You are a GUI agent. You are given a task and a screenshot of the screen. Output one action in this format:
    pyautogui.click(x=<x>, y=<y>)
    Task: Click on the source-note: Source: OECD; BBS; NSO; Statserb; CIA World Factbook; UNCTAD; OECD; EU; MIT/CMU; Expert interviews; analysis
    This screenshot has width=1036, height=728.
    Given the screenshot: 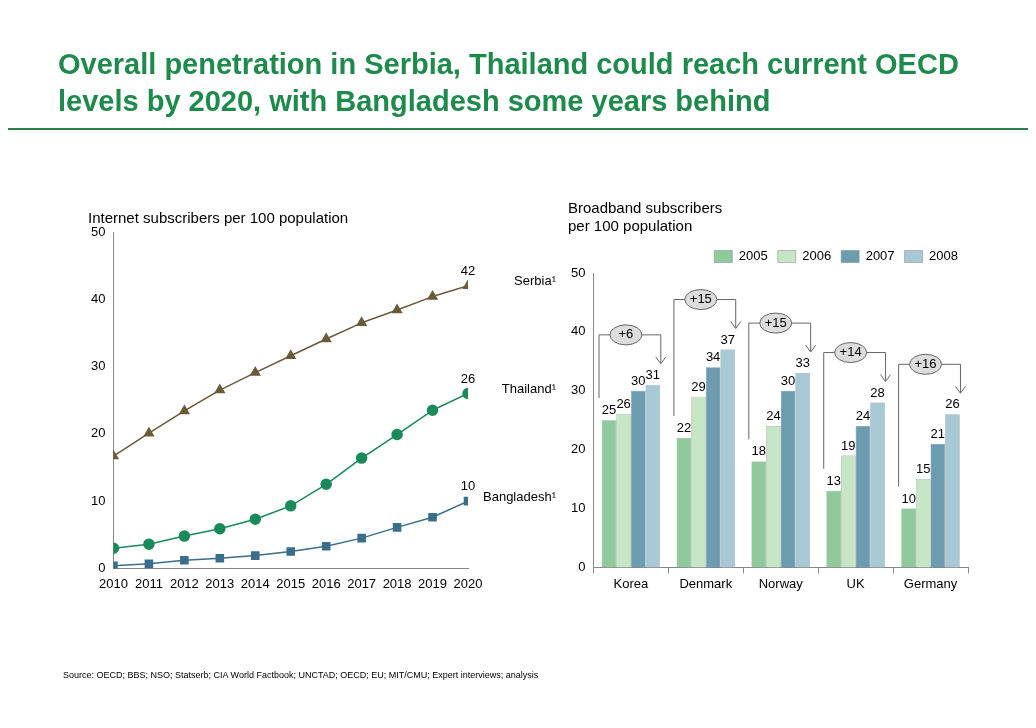 What is the action you would take?
    pyautogui.click(x=301, y=675)
    